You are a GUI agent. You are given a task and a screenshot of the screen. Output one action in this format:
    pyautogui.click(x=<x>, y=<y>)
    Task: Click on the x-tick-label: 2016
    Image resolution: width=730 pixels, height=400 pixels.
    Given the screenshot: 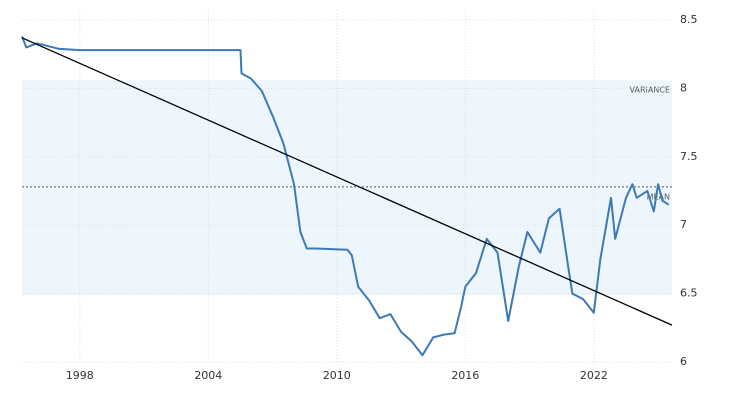 What is the action you would take?
    pyautogui.click(x=465, y=375)
    